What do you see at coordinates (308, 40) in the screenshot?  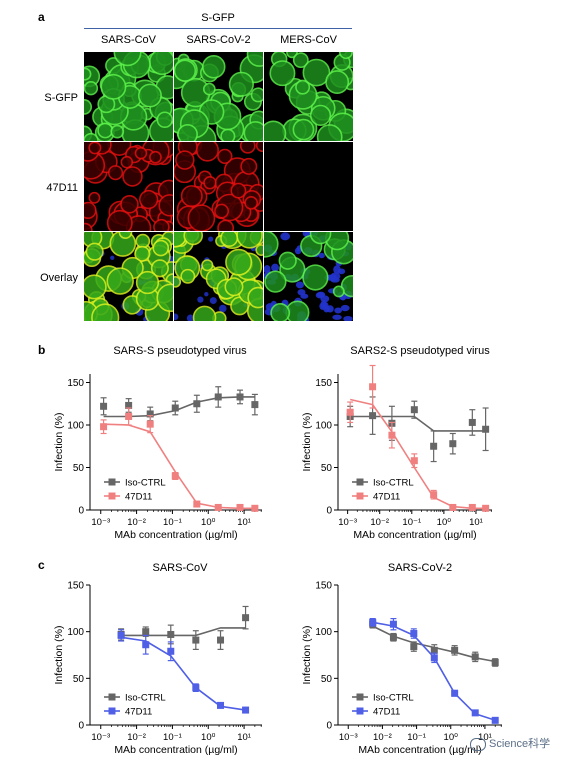 I see `column-label-mers-cov: MERS-CoV` at bounding box center [308, 40].